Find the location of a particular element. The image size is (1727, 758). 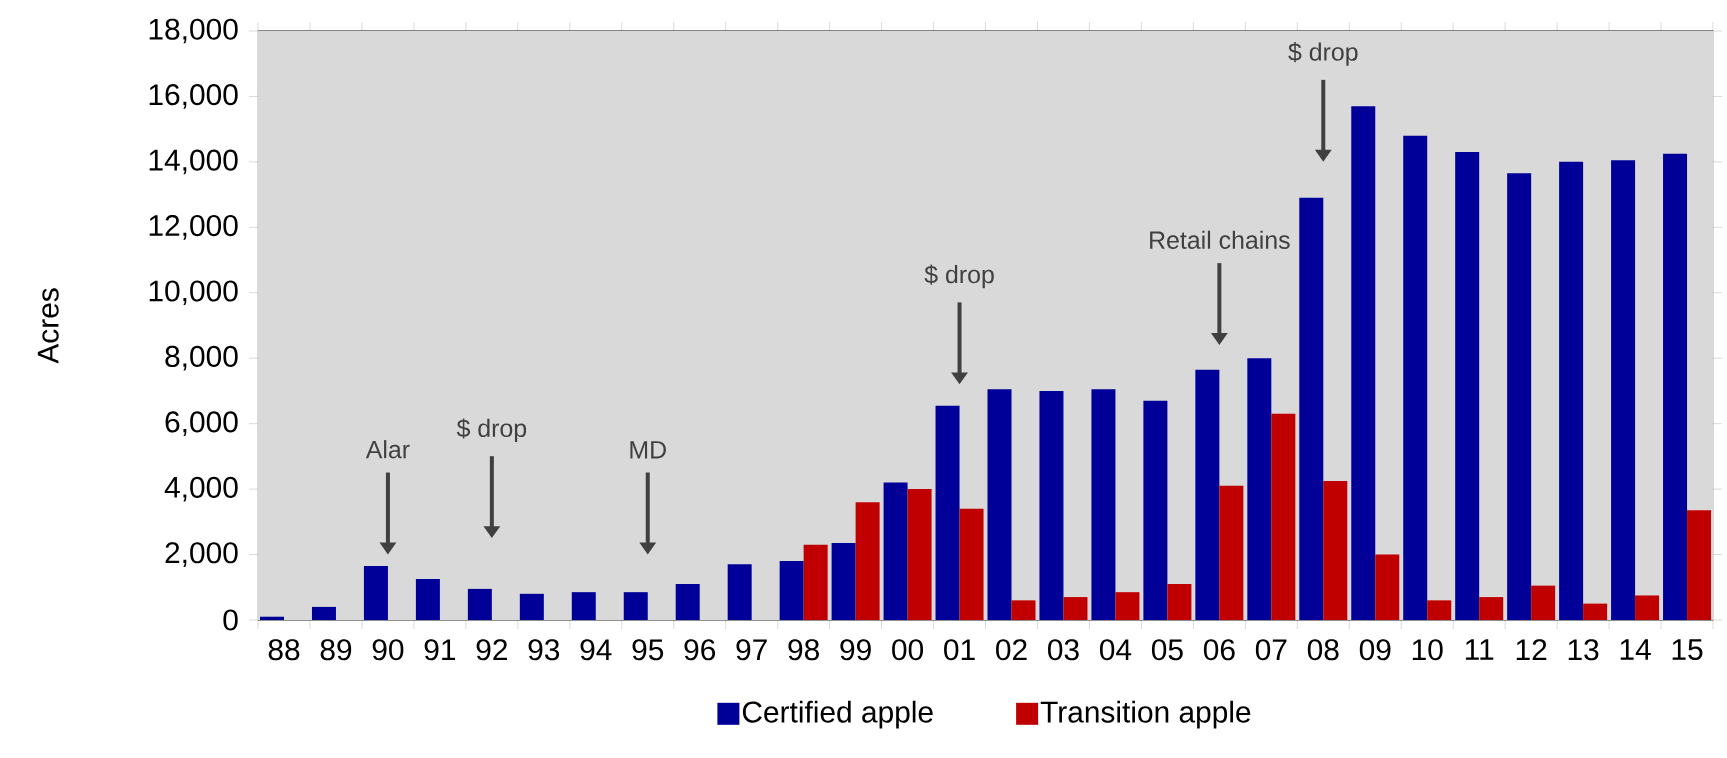

x-tick-label: 05 is located at coordinates (1167, 650).